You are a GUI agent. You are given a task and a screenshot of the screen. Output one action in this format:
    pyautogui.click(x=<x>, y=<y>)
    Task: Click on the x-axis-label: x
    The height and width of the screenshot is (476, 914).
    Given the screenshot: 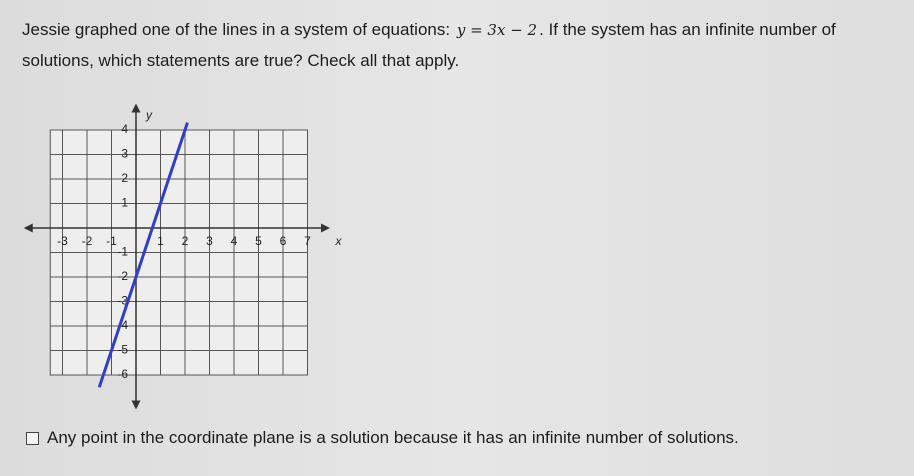 What is the action you would take?
    pyautogui.click(x=339, y=241)
    